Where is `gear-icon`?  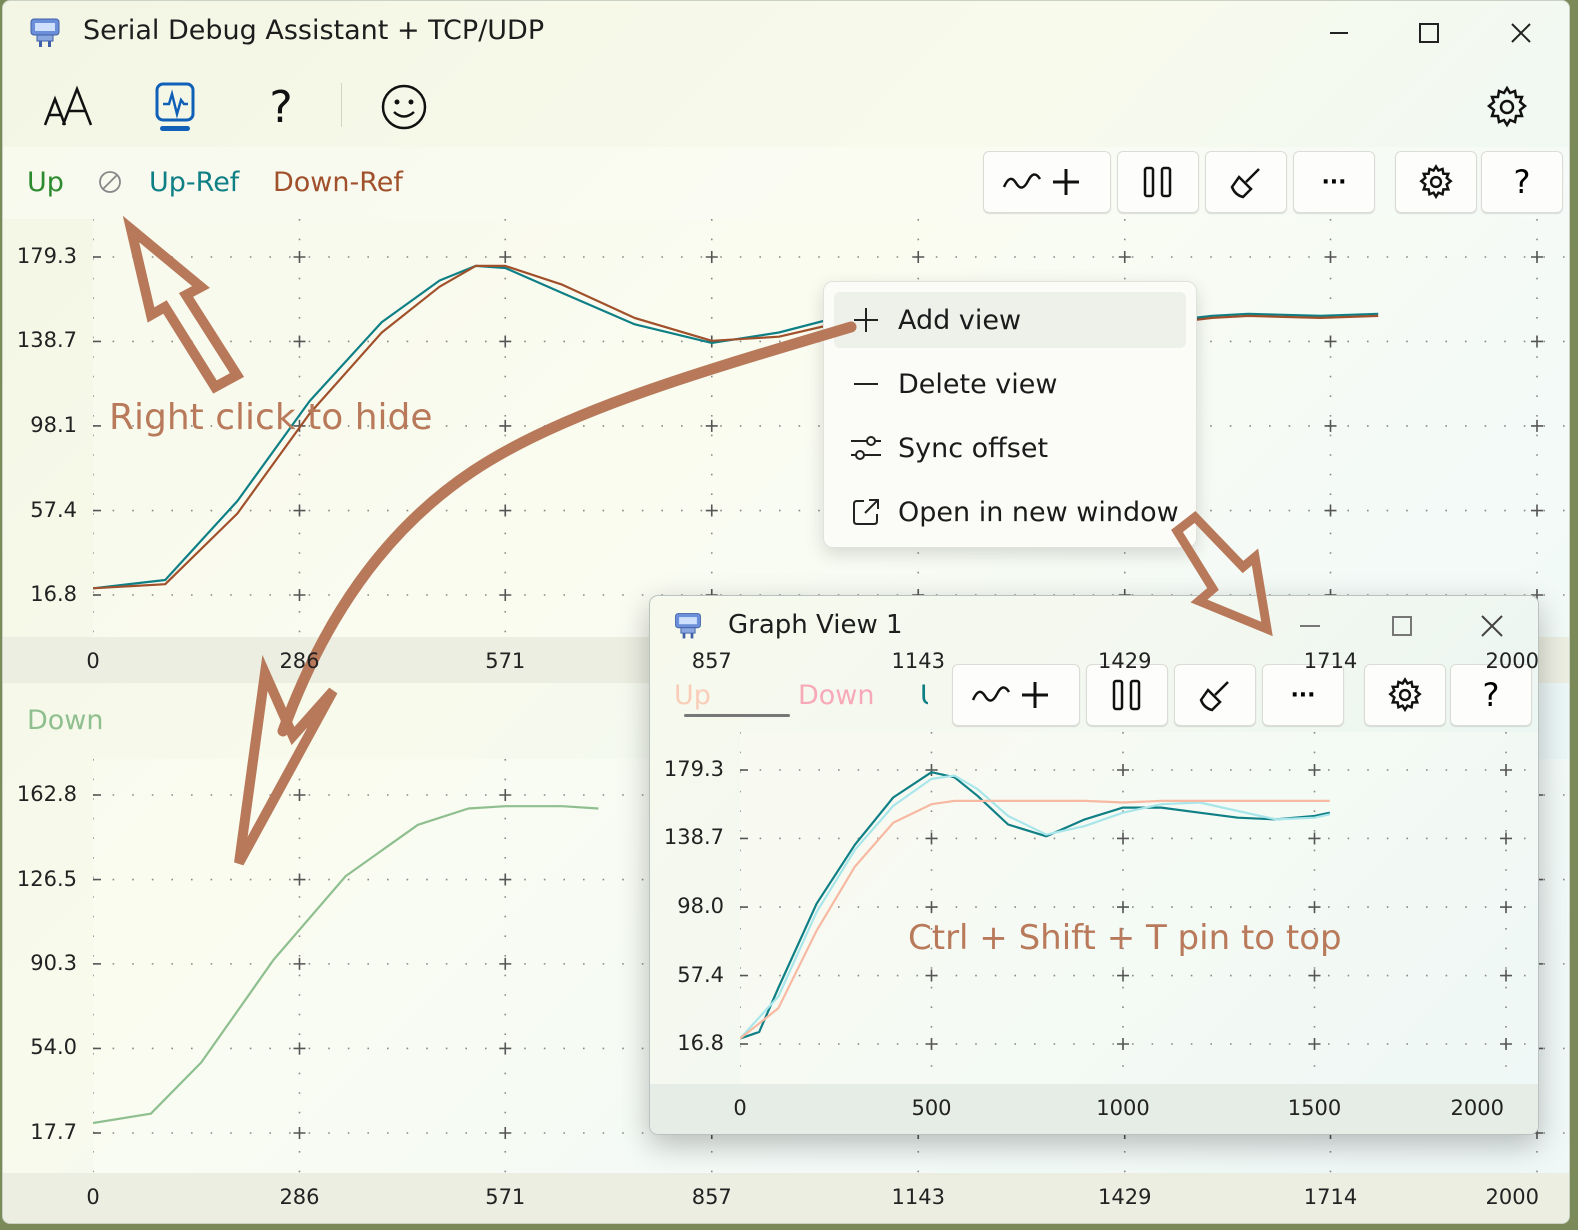
gear-icon is located at coordinates (1436, 182).